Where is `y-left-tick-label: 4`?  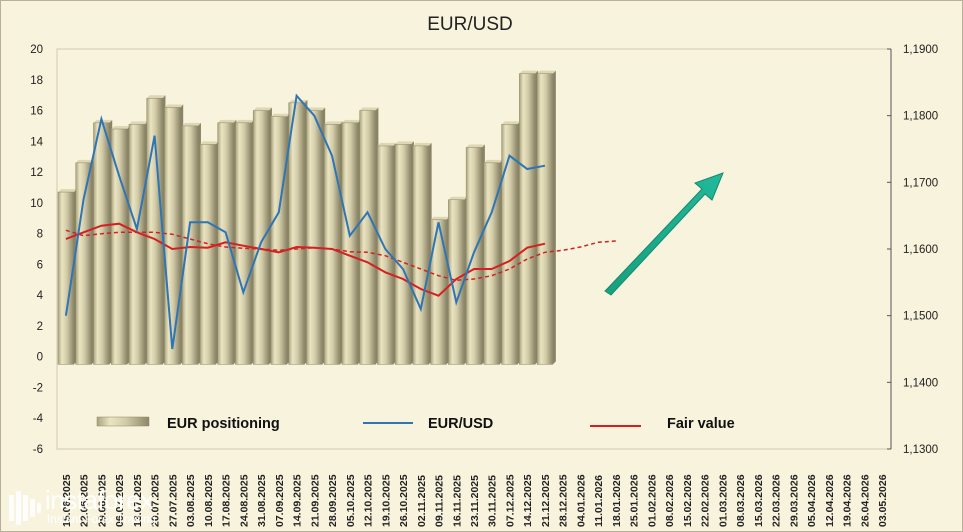 y-left-tick-label: 4 is located at coordinates (40, 296).